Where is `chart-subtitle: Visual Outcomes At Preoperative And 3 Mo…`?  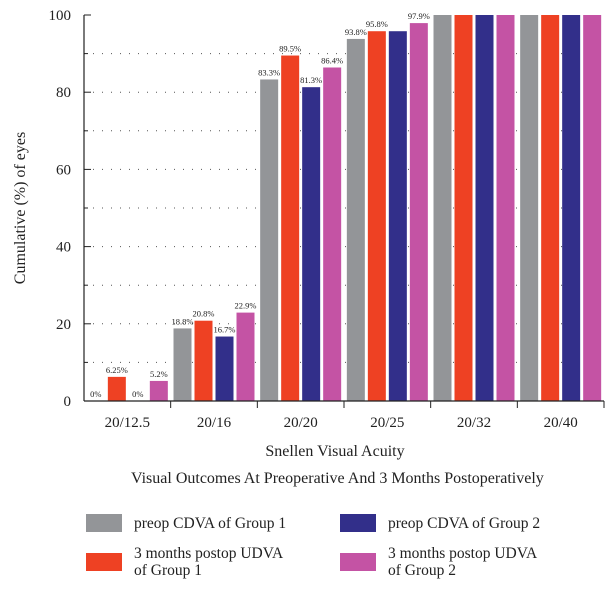 chart-subtitle: Visual Outcomes At Preoperative And 3 Mo… is located at coordinates (337, 478).